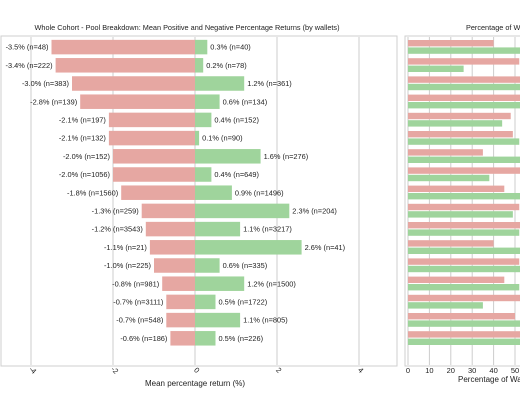 Image resolution: width=520 pixels, height=400 pixels. Describe the element at coordinates (269, 83) in the screenshot. I see `positive-data-label: 1.2% (n=361)` at that location.